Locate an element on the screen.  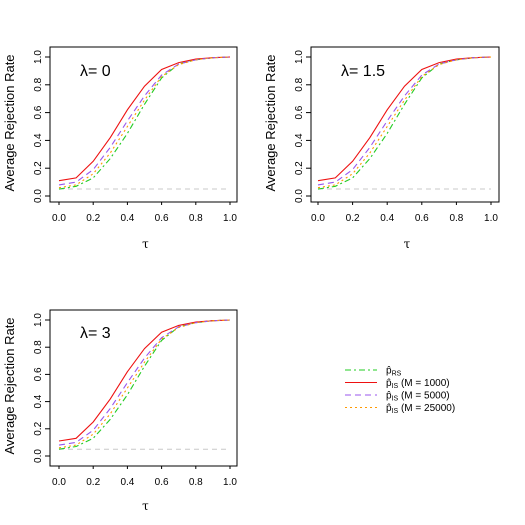
panel-label: λ= 0 is located at coordinates (95, 71).